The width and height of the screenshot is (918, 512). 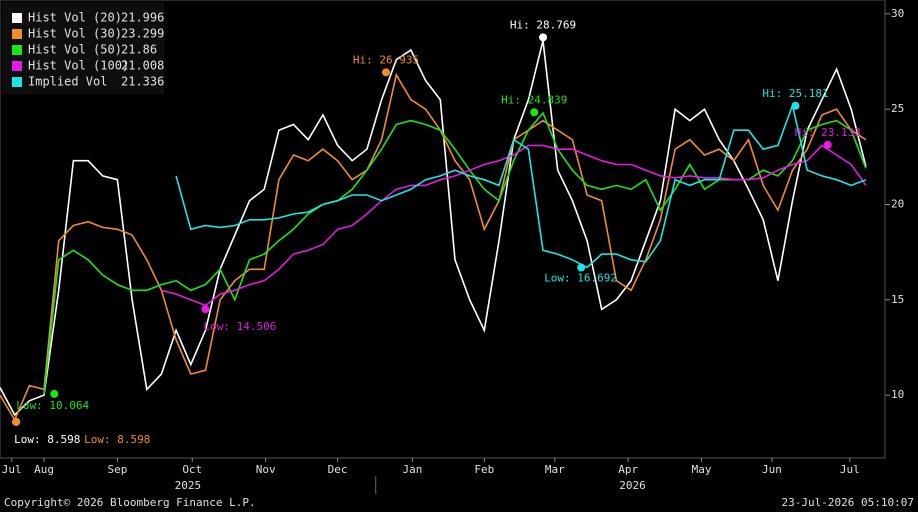 What do you see at coordinates (543, 24) in the screenshot?
I see `annotation-label: Hi: 28.769` at bounding box center [543, 24].